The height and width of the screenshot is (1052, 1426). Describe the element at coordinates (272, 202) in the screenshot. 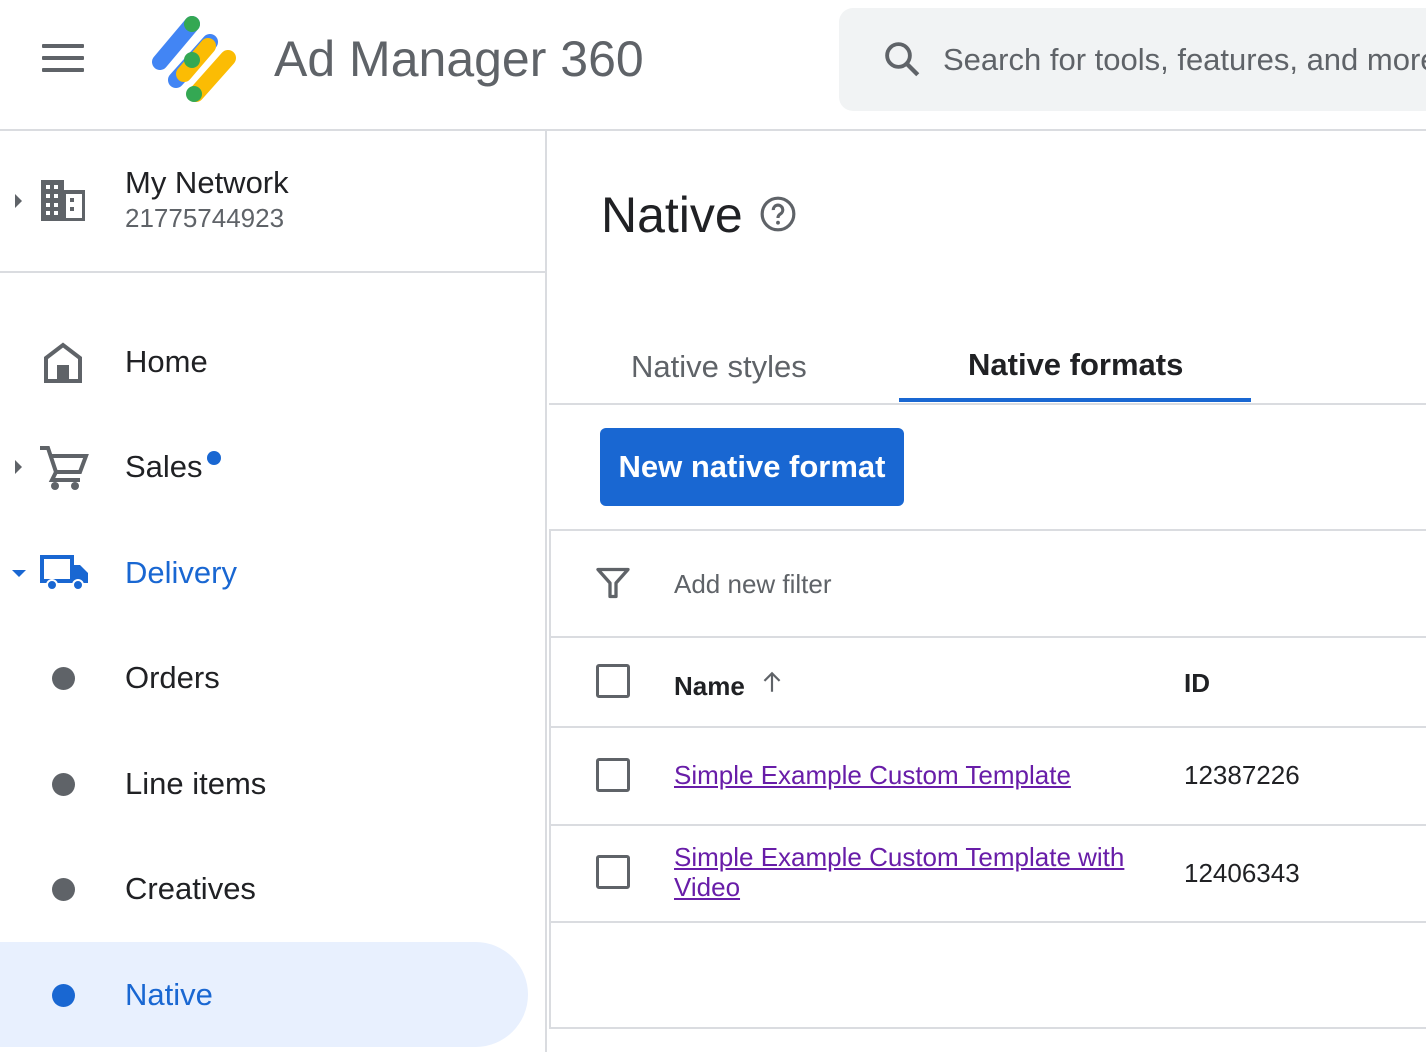

I see `network-selector: My Network 21775744923` at that location.